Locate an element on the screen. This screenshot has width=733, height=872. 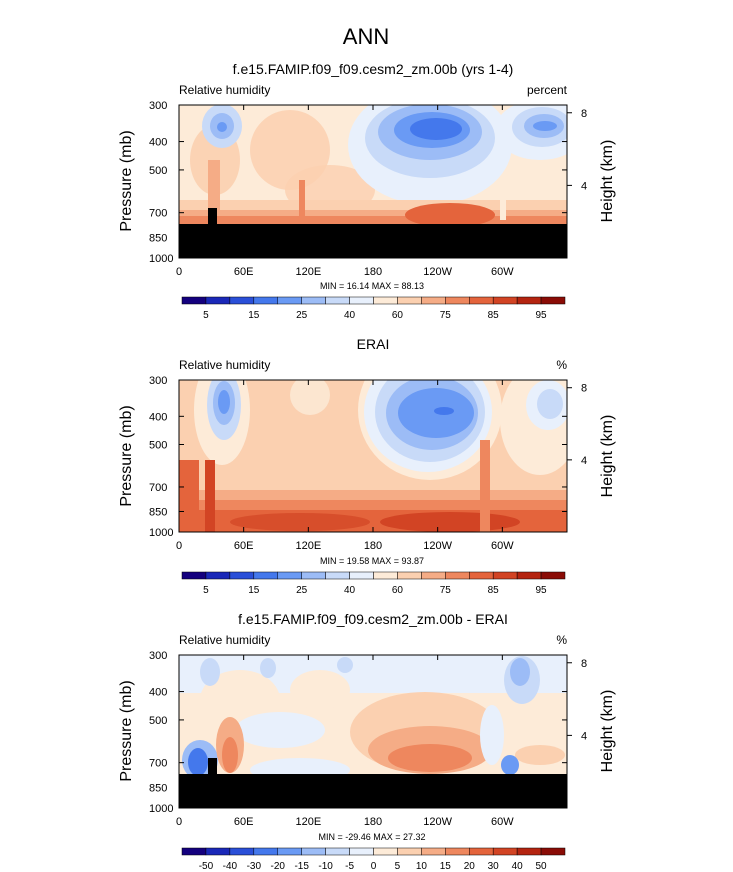
colorbar-label: -30 is located at coordinates (254, 866).